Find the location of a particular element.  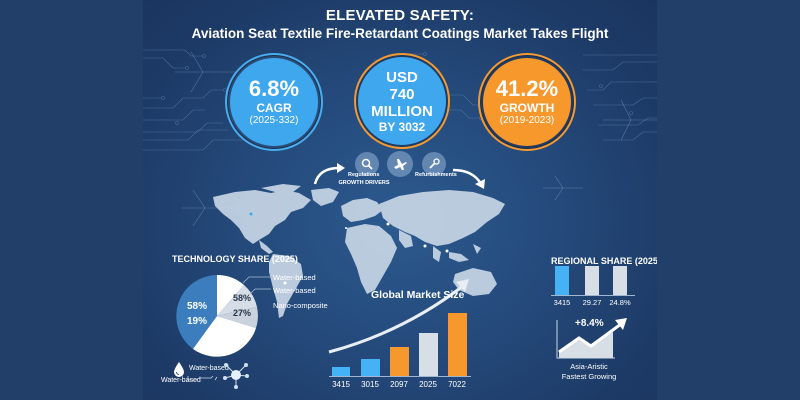

regional-growth-value: +8.4% is located at coordinates (589, 323).